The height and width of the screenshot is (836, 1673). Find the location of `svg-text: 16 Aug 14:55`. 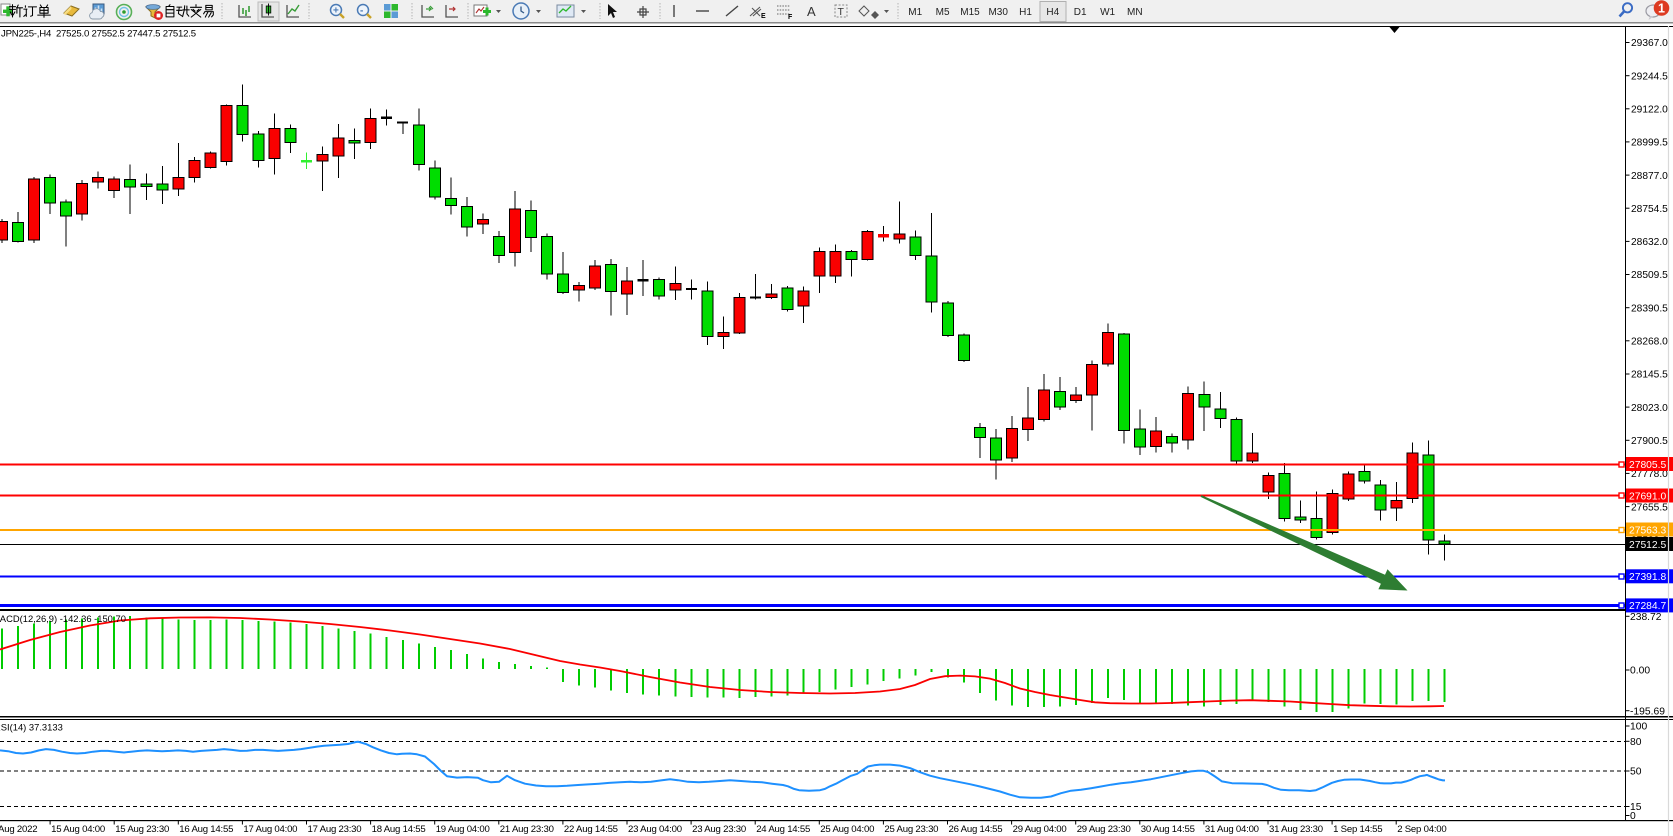

svg-text: 16 Aug 14:55 is located at coordinates (206, 829).